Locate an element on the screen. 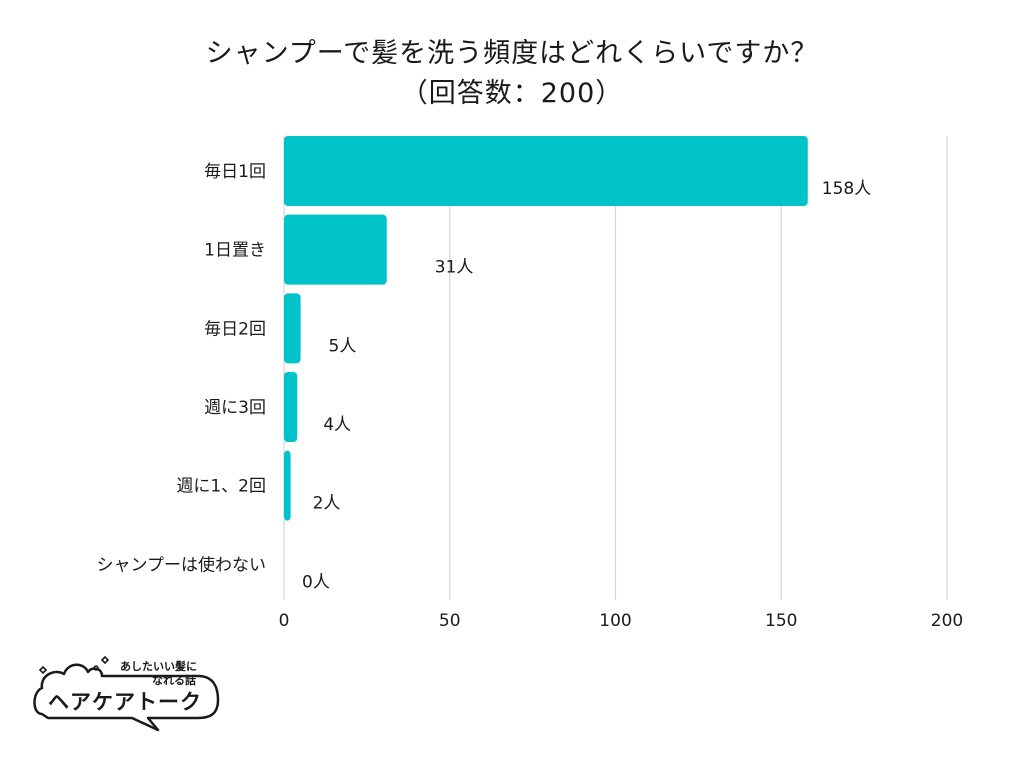 The image size is (1024, 768). category-label: 毎日1回 is located at coordinates (235, 172).